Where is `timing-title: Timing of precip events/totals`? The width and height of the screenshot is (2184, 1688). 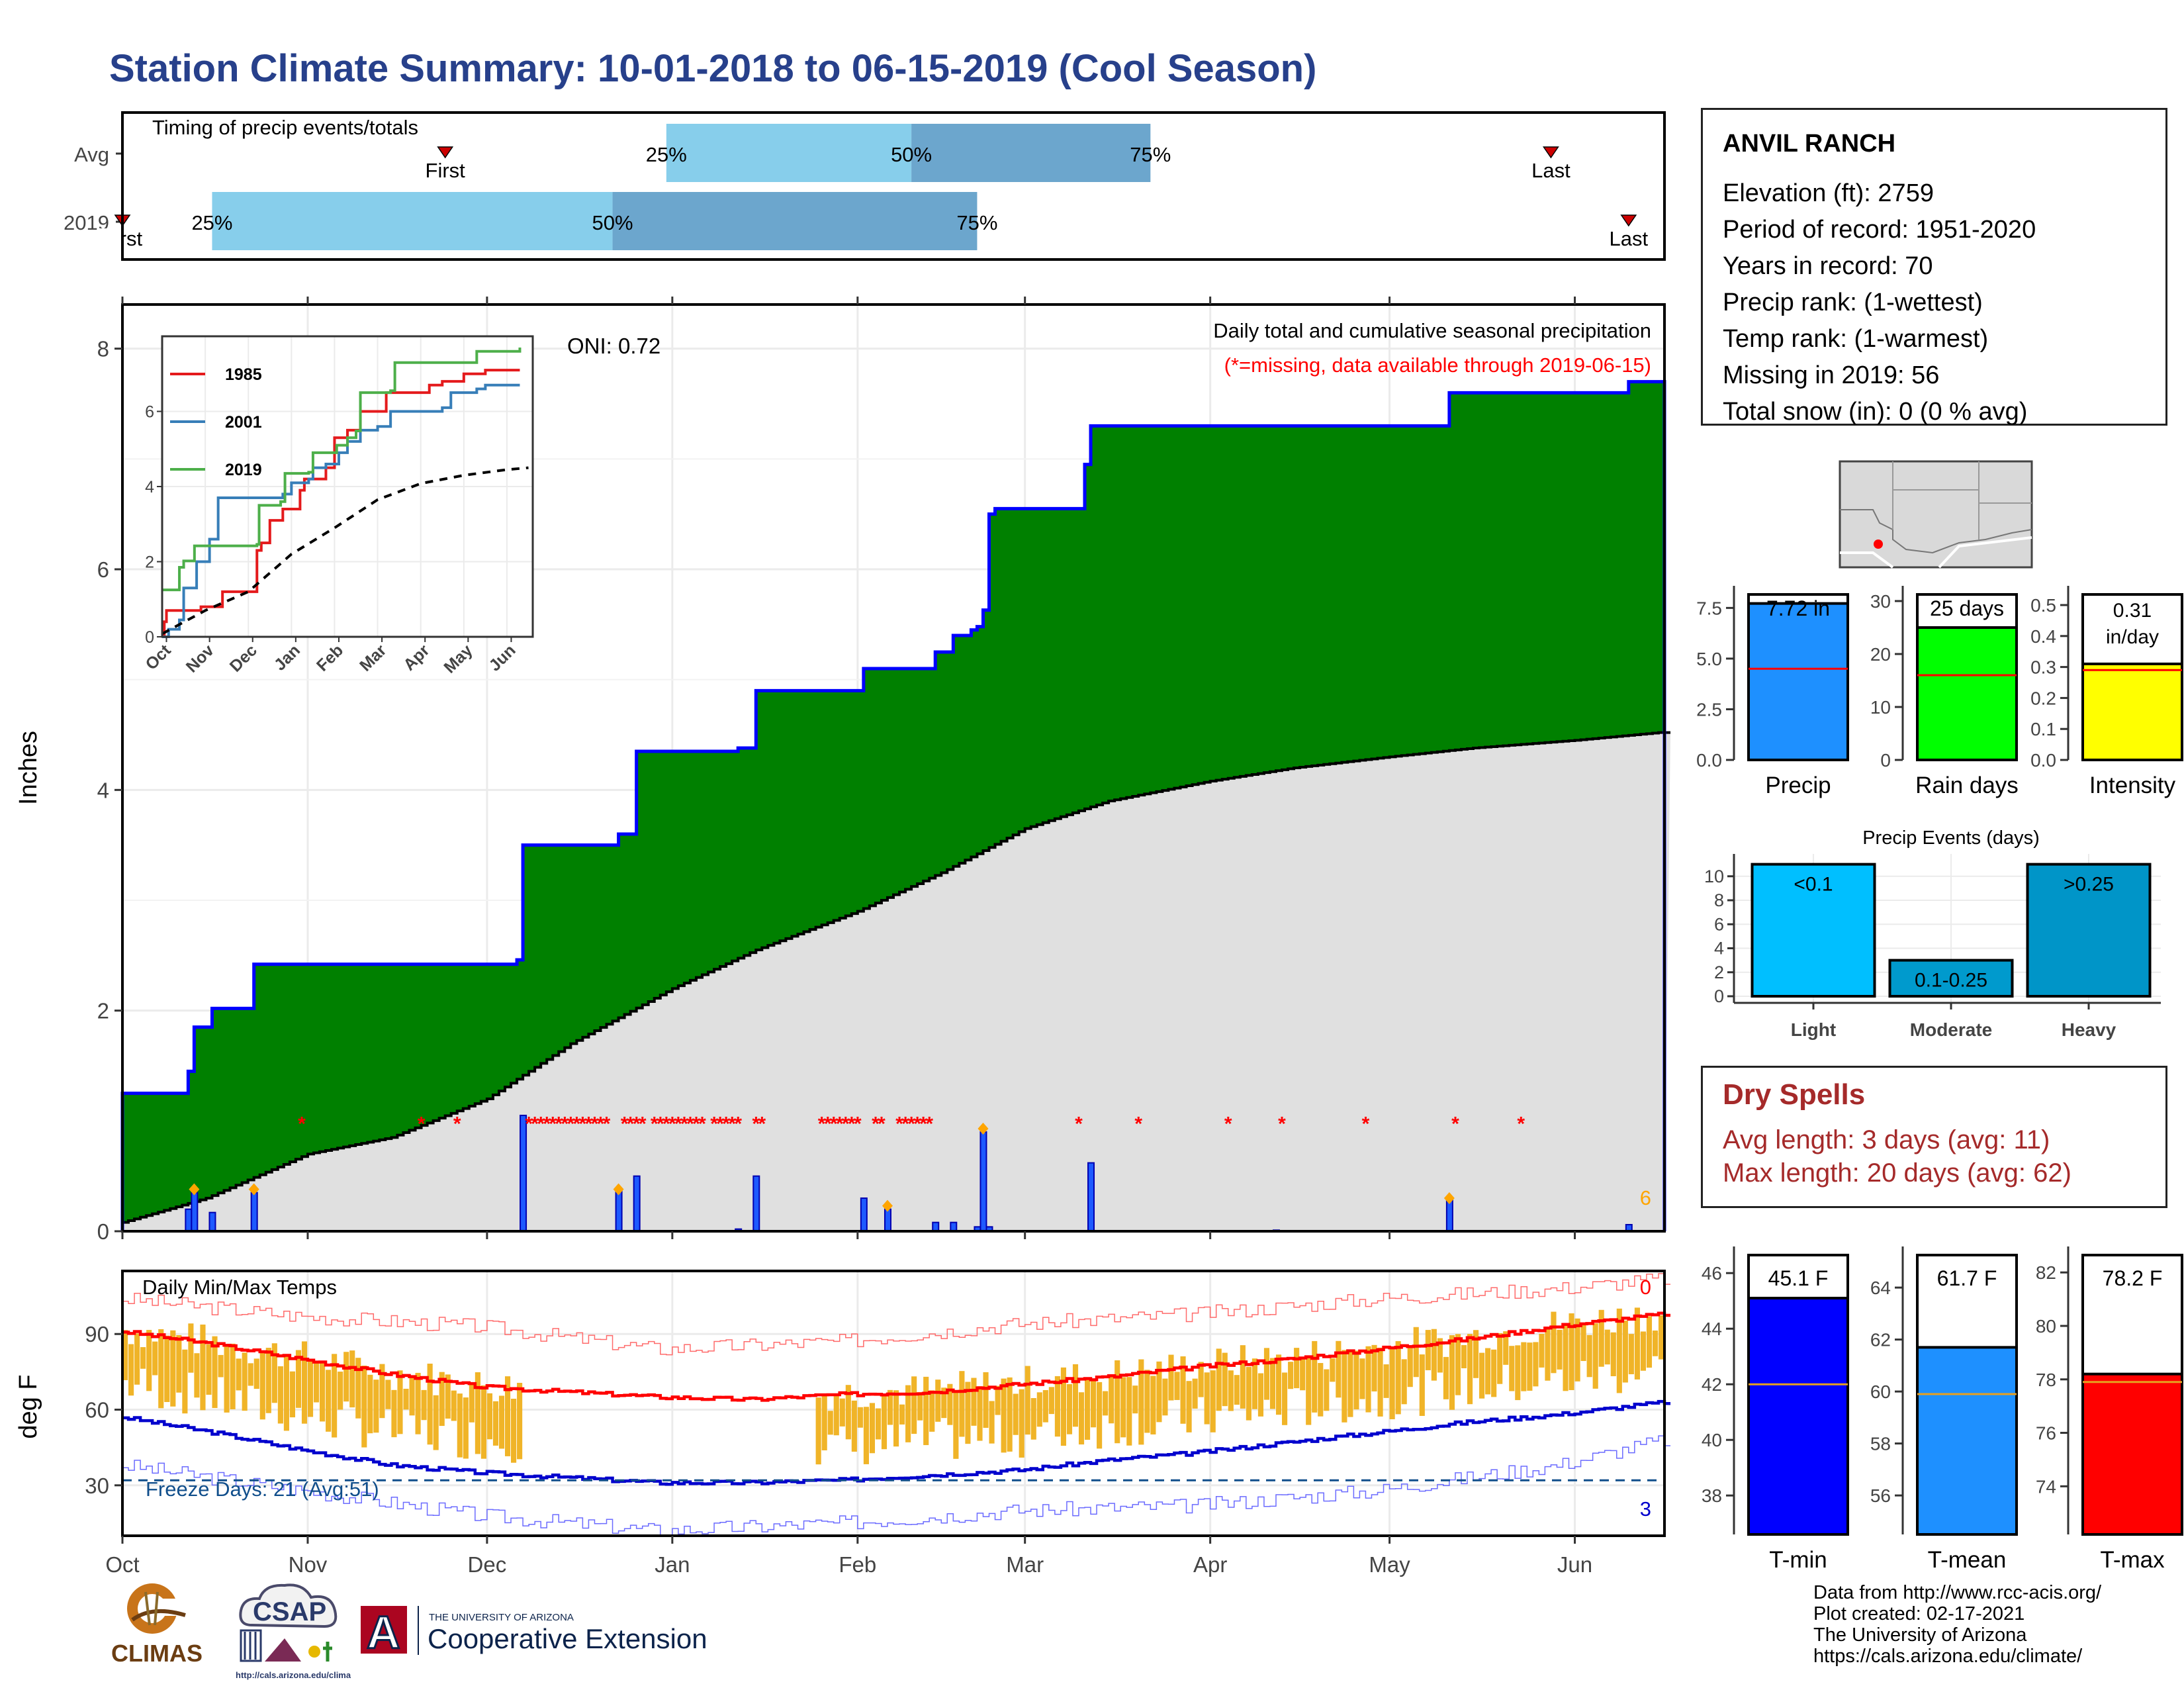
timing-title: Timing of precip events/totals is located at coordinates (285, 127).